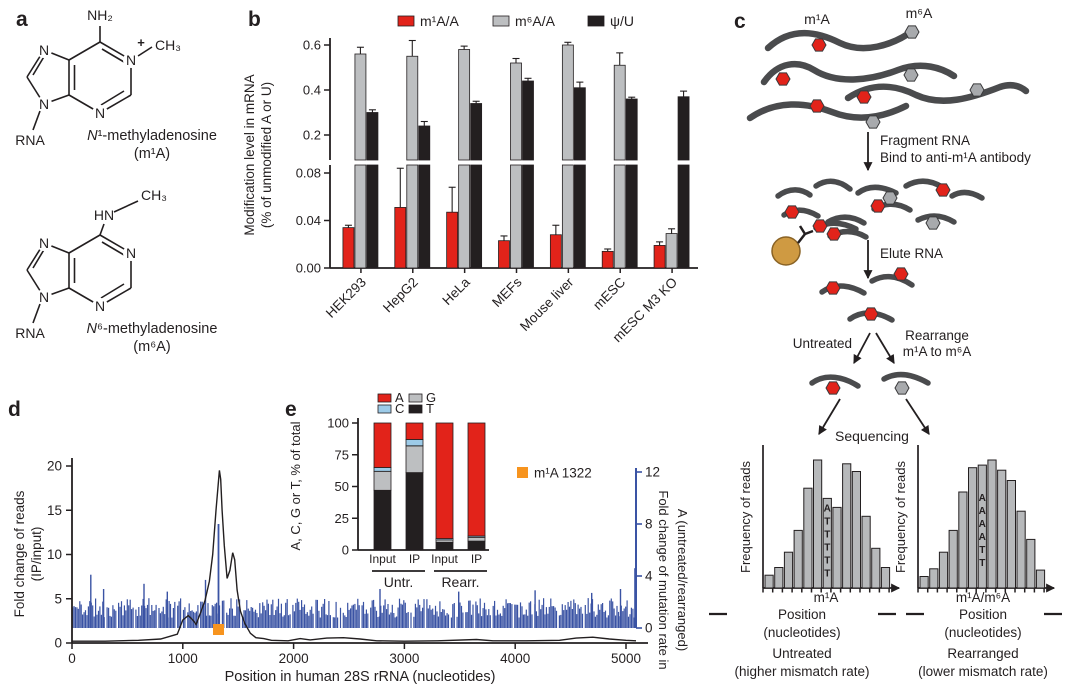 This screenshot has height=691, width=1066. I want to click on bar-label: IP, so click(476, 559).